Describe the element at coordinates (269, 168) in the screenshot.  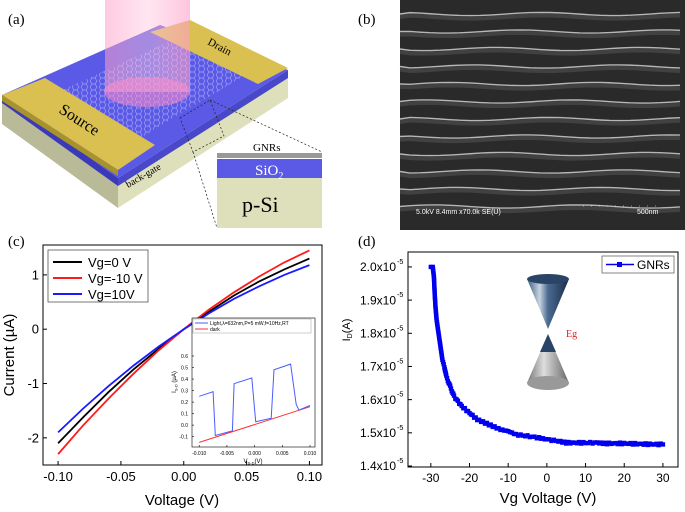
I see `sio2-layer` at that location.